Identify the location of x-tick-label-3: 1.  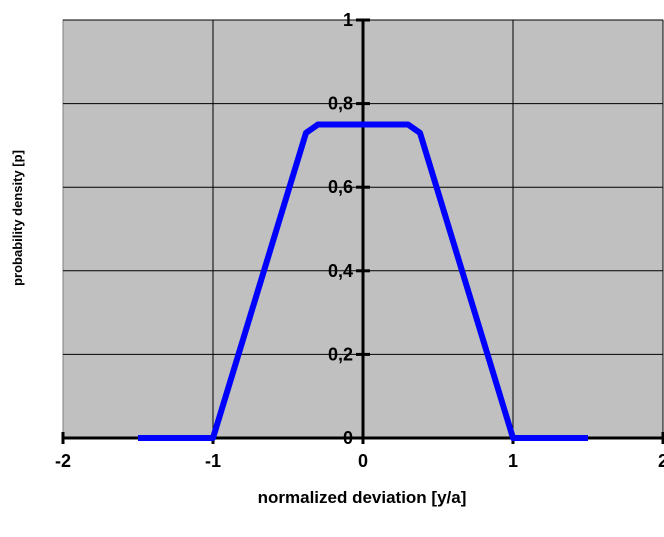
(513, 461).